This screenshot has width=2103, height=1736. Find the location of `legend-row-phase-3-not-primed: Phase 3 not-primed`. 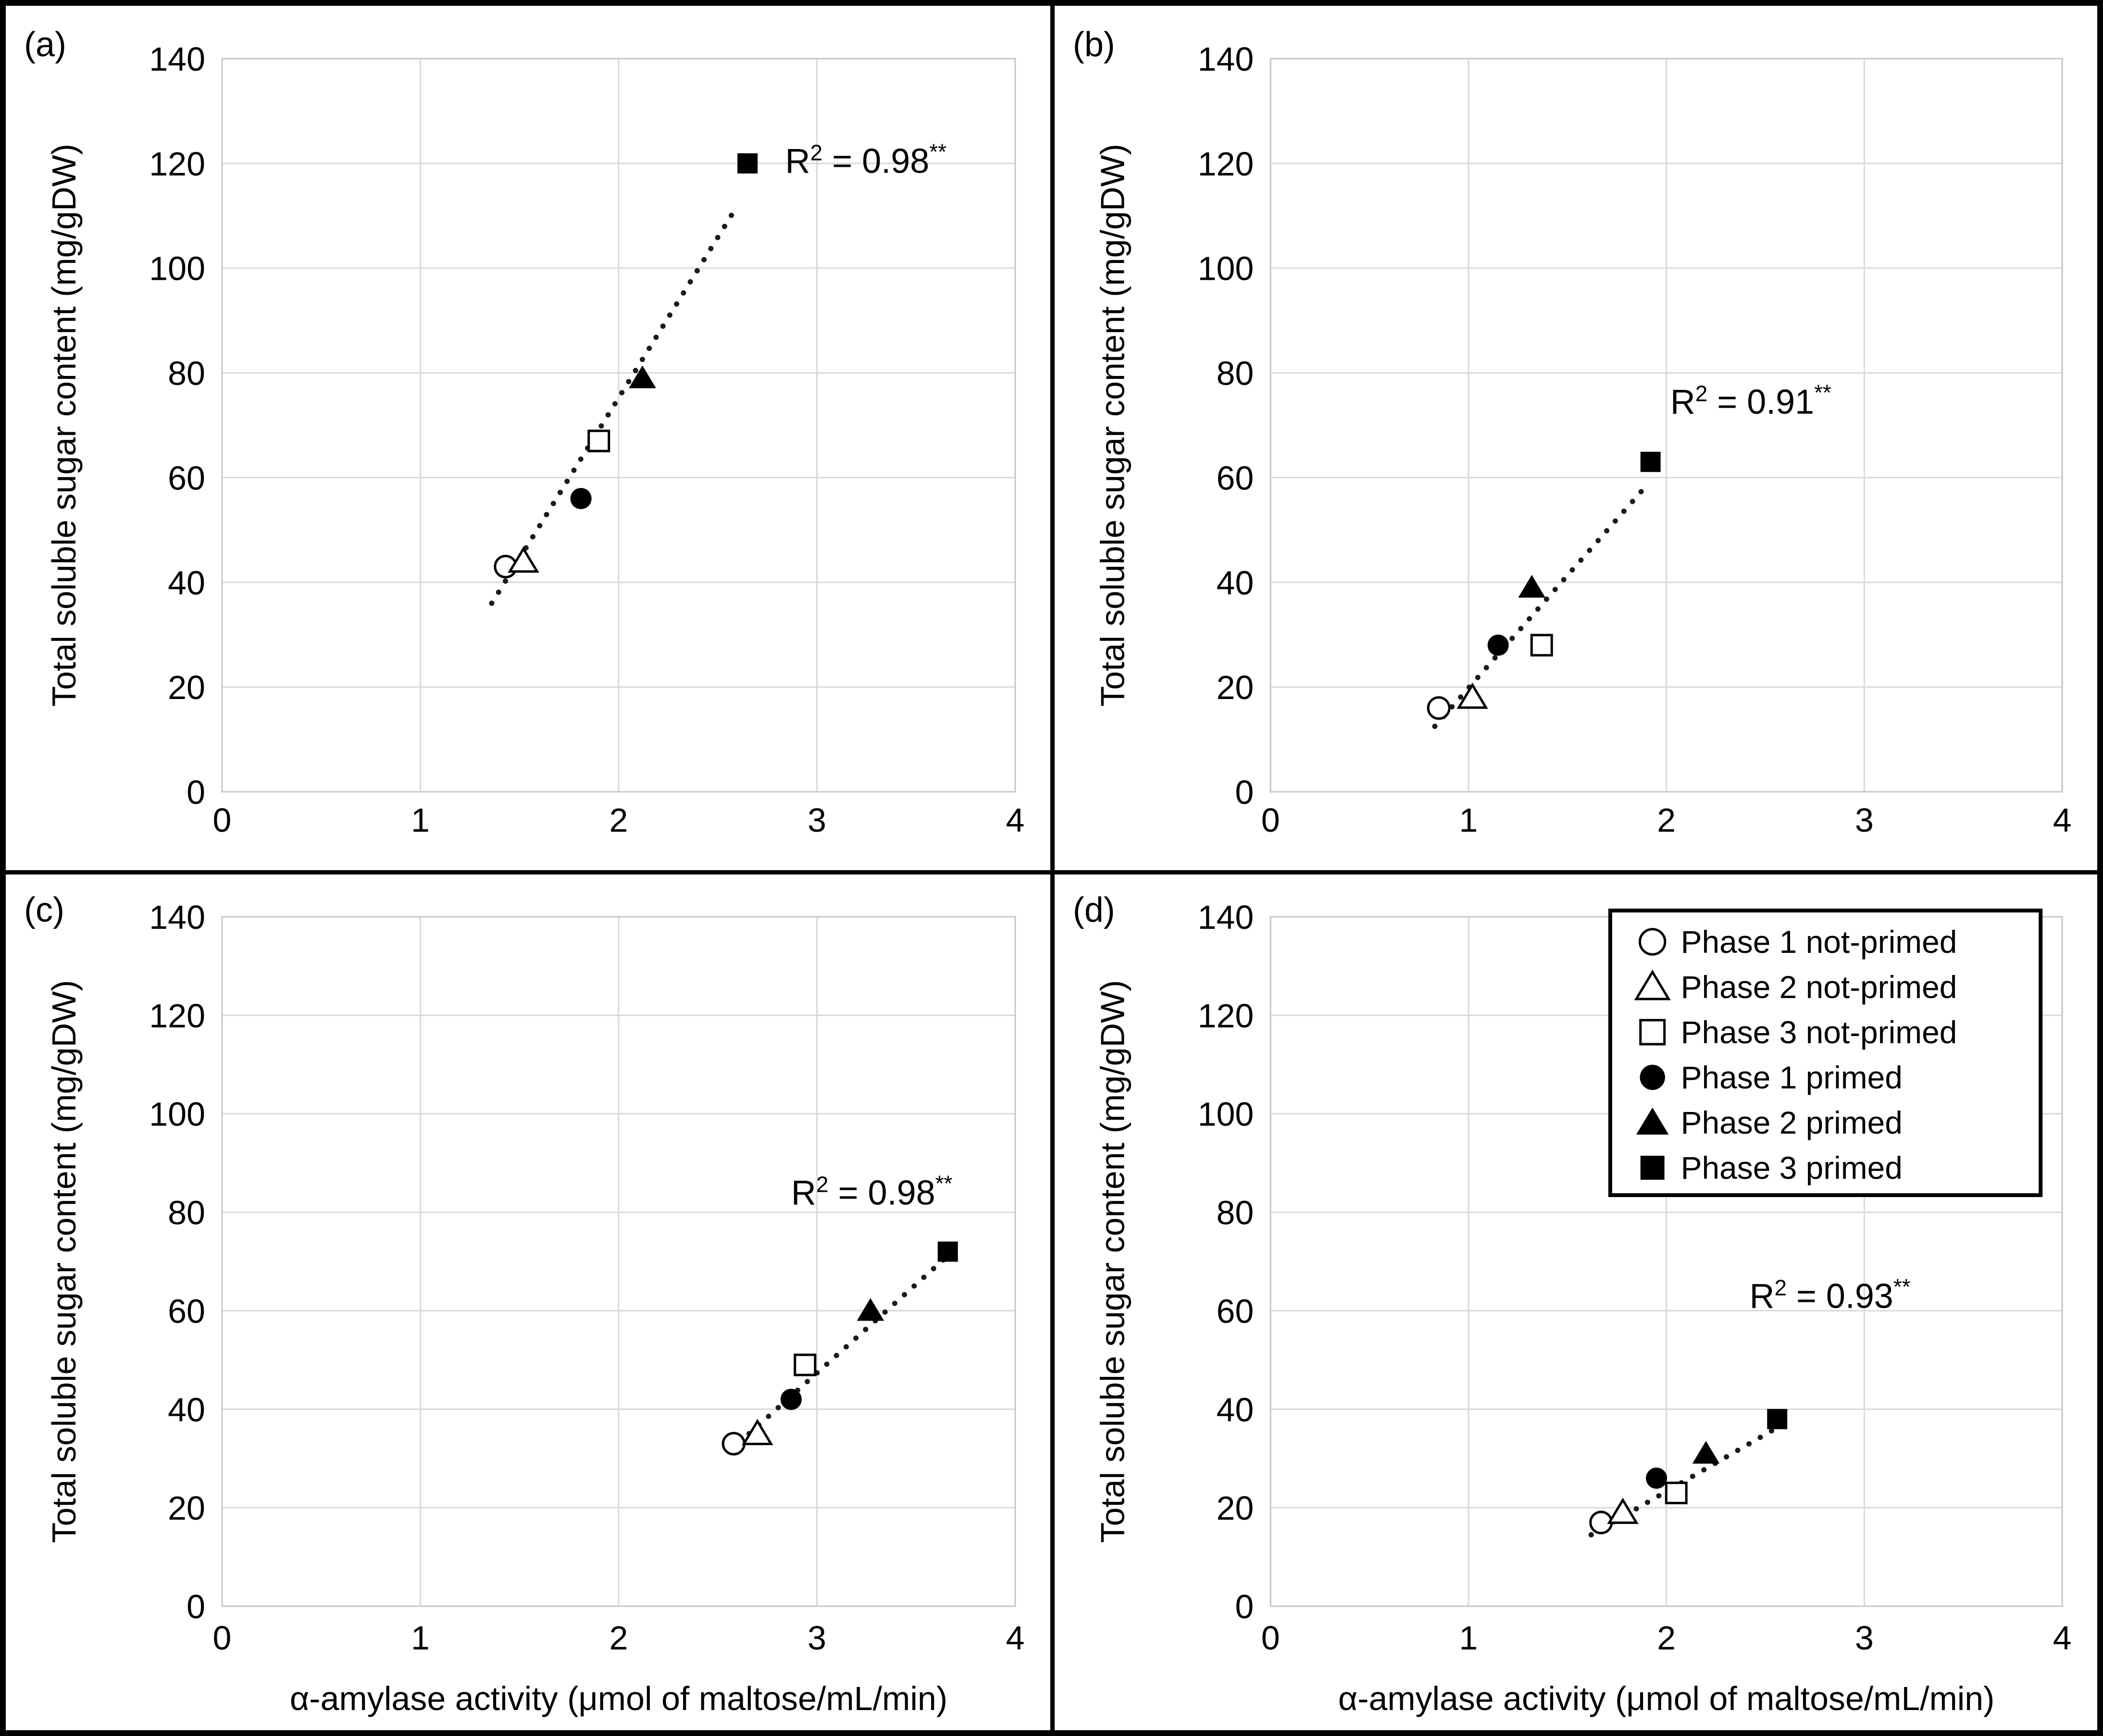

legend-row-phase-3-not-primed: Phase 3 not-primed is located at coordinates (1798, 1032).